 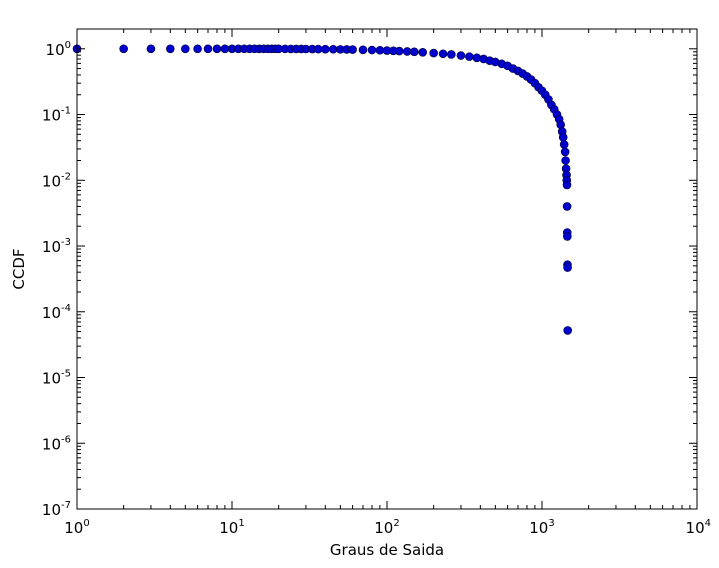 What do you see at coordinates (56, 246) in the screenshot?
I see `y-tick-label: 10⁻³` at bounding box center [56, 246].